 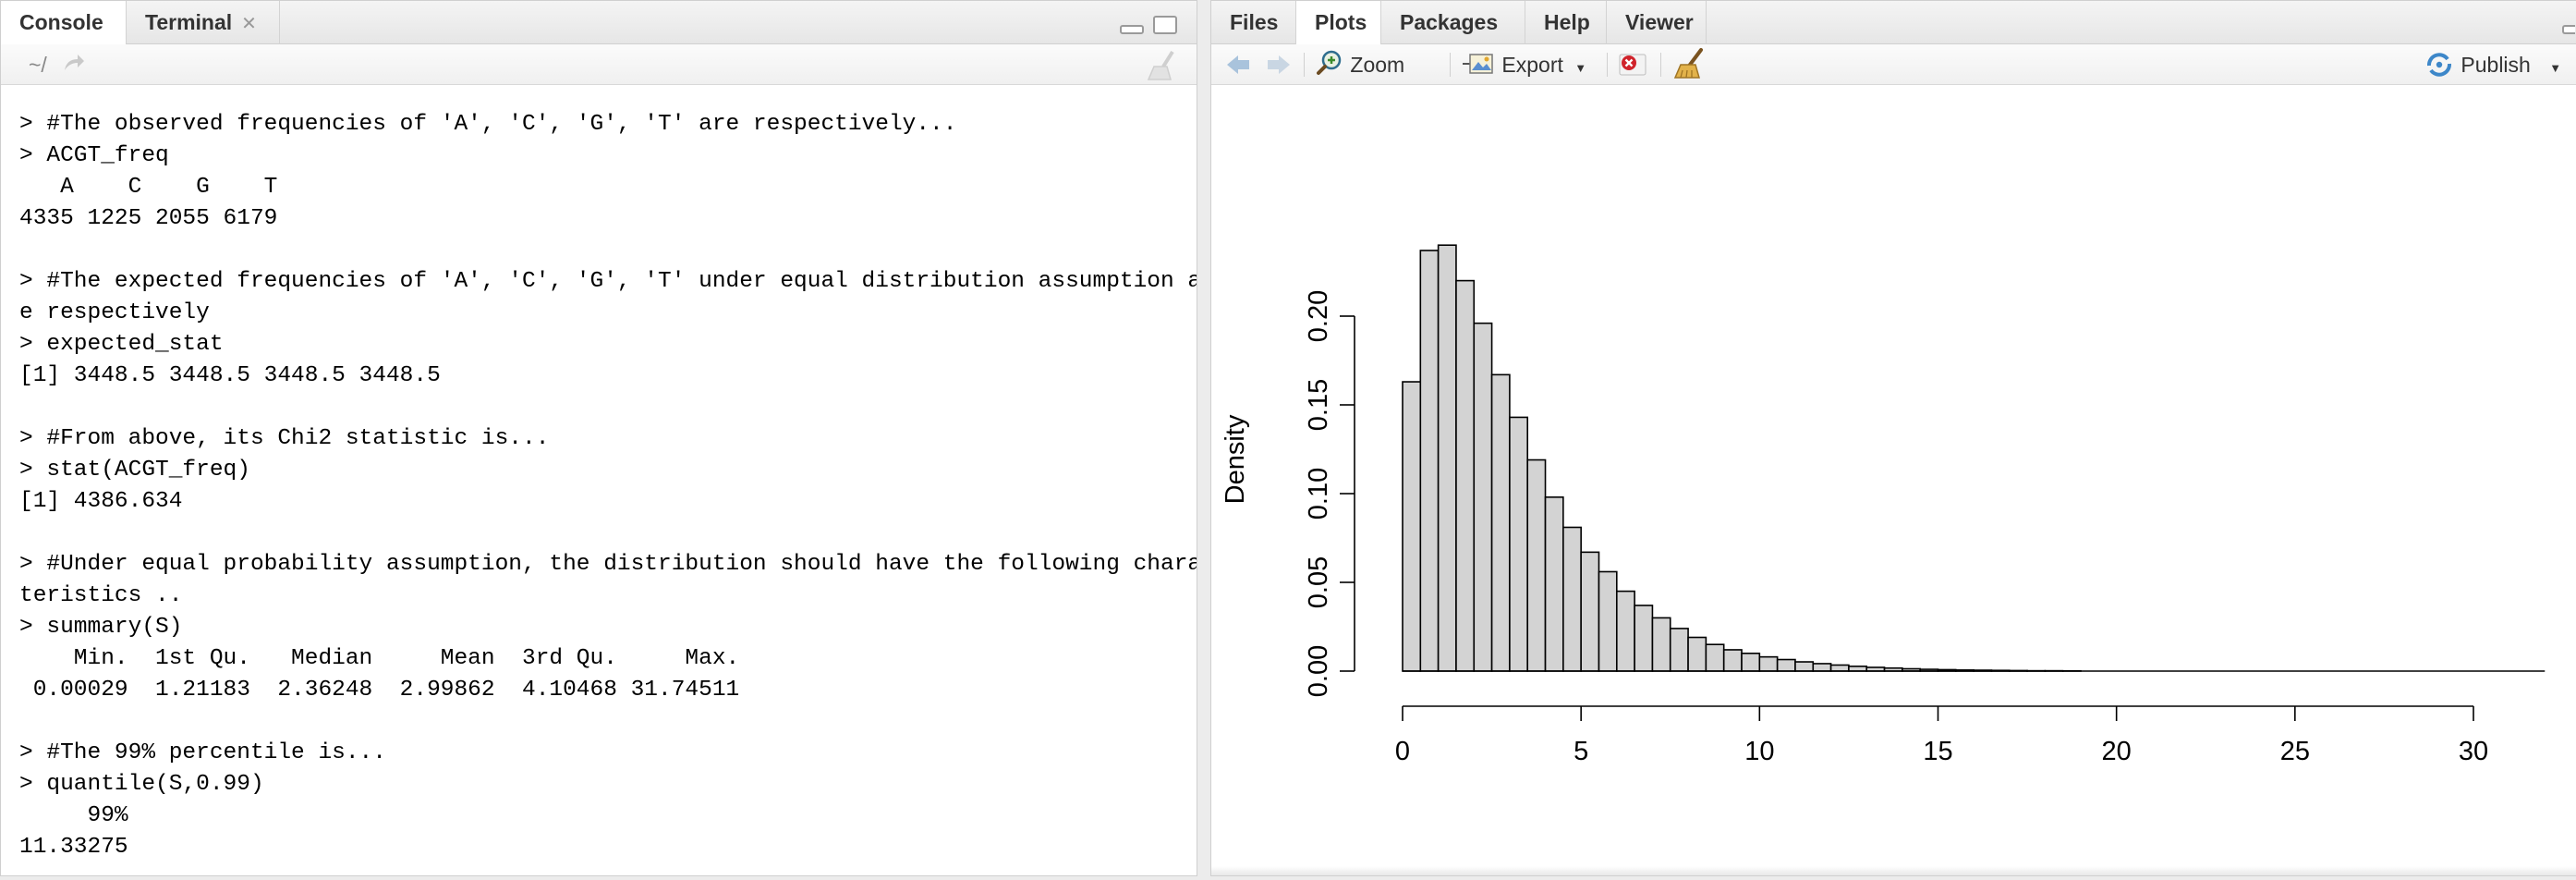 I want to click on remove-plot-button, so click(x=1632, y=64).